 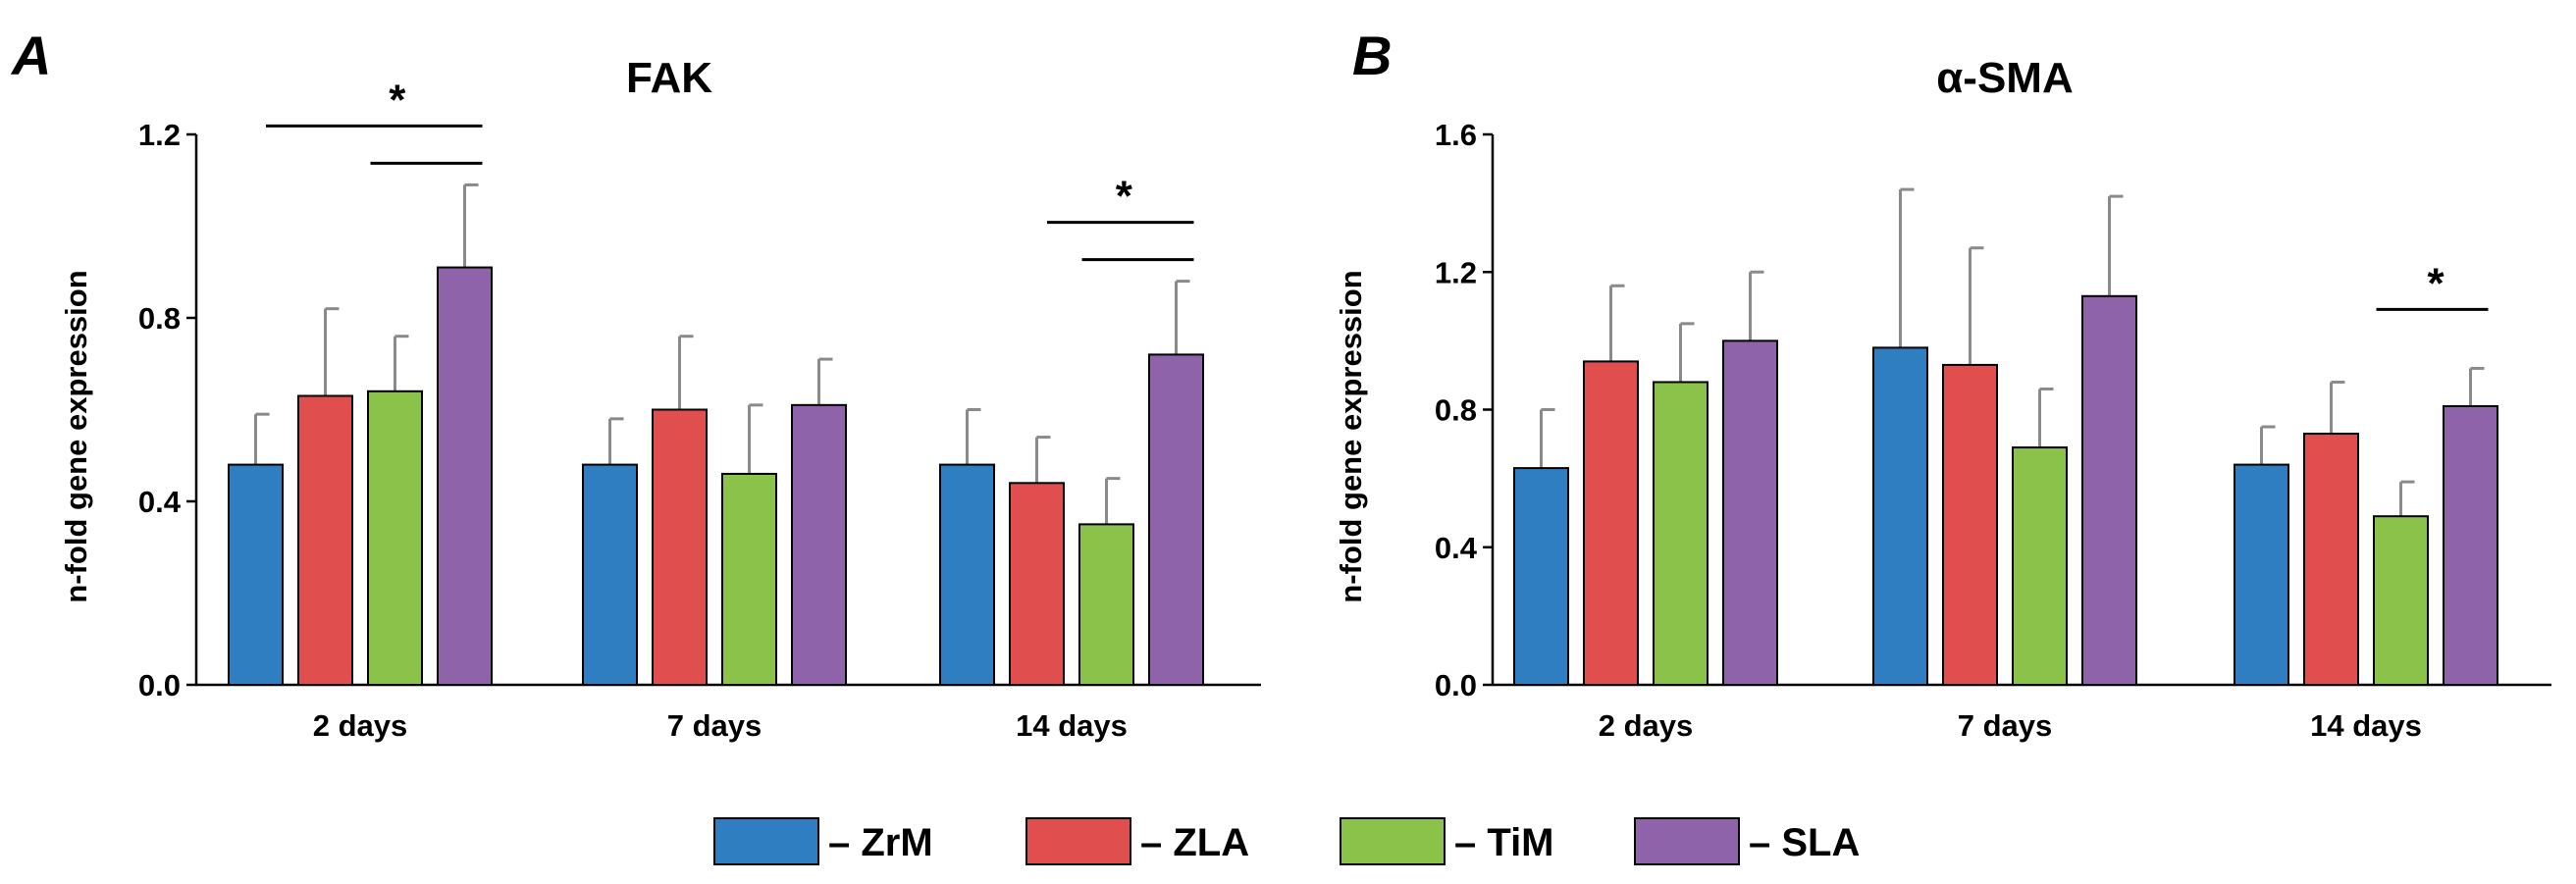 I want to click on chart-a-x-tick-label: 14 days, so click(x=1072, y=725).